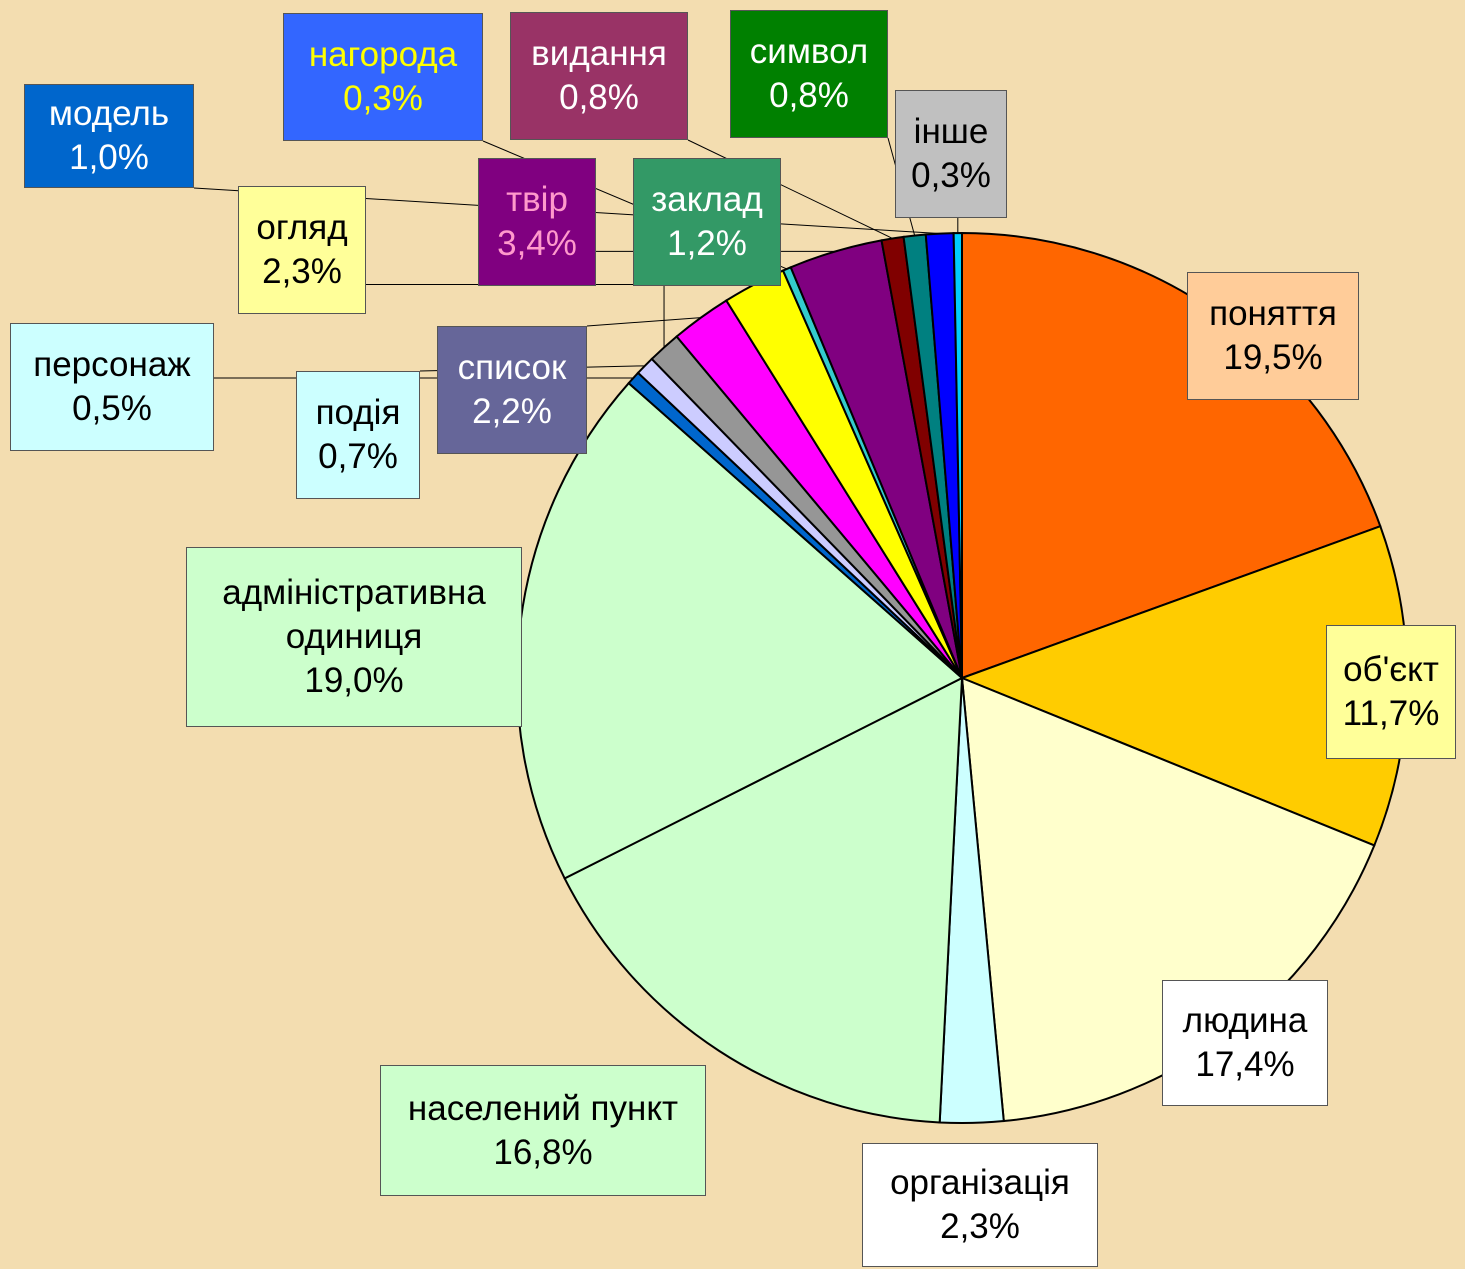 This screenshot has height=1269, width=1465. What do you see at coordinates (383, 77) in the screenshot?
I see `data-label: нагорода 0,3%` at bounding box center [383, 77].